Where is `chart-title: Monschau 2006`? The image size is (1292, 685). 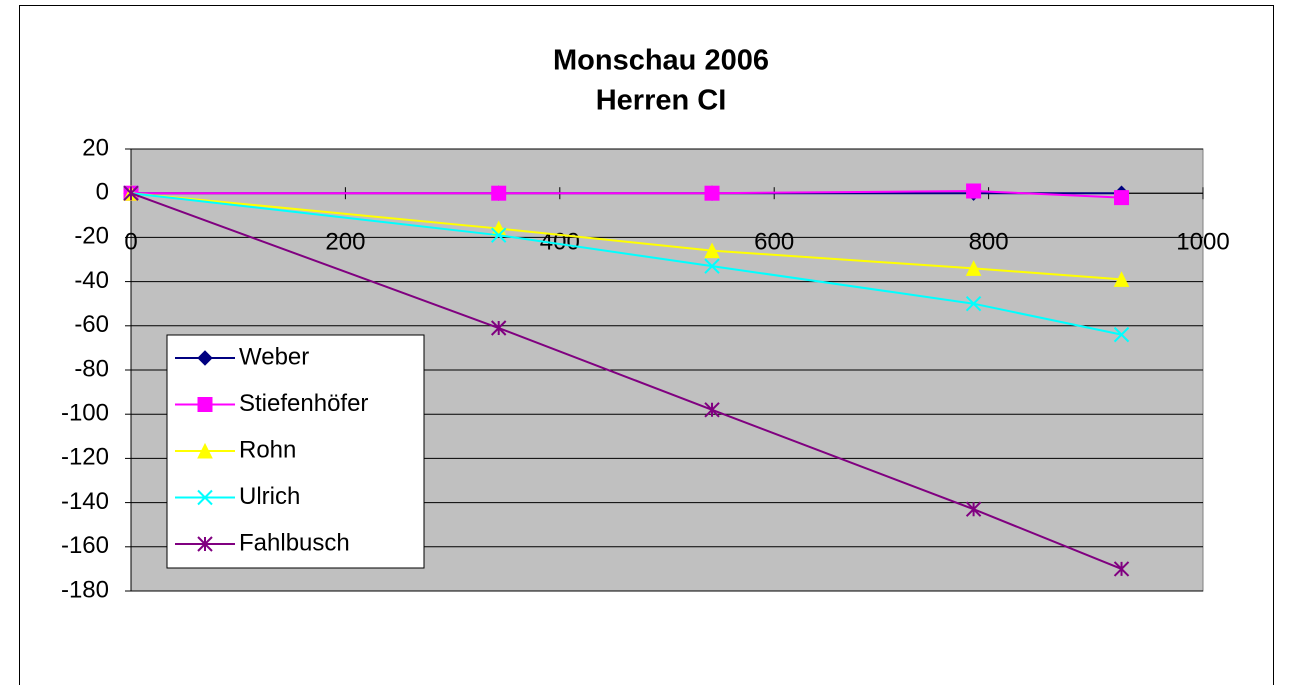 chart-title: Monschau 2006 is located at coordinates (661, 61).